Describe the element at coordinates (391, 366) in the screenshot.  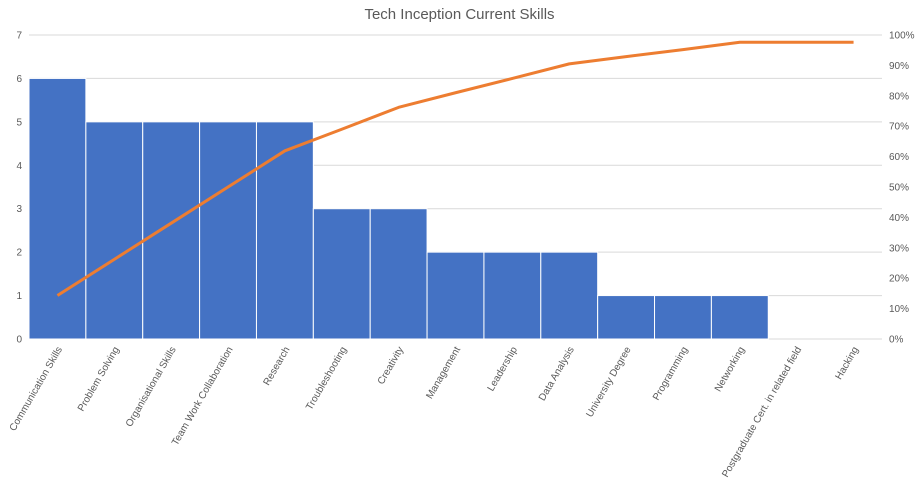
I see `x-category-label: Creativity` at that location.